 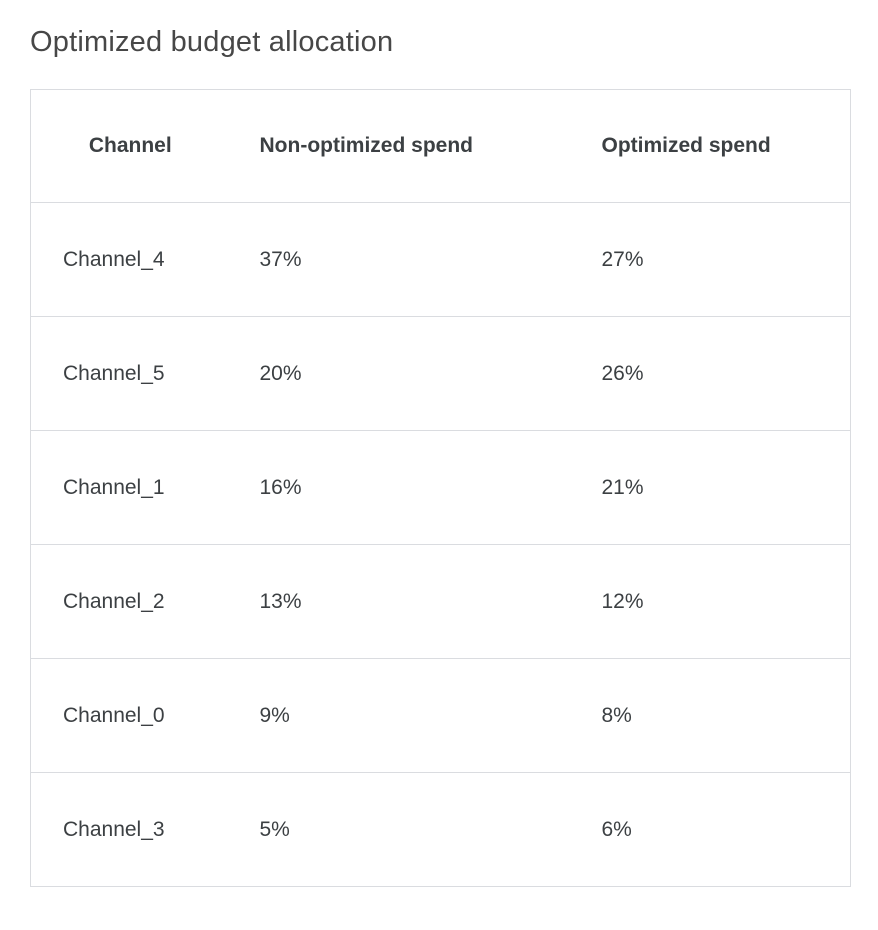 What do you see at coordinates (711, 487) in the screenshot?
I see `cell-optimized-spend: 21%` at bounding box center [711, 487].